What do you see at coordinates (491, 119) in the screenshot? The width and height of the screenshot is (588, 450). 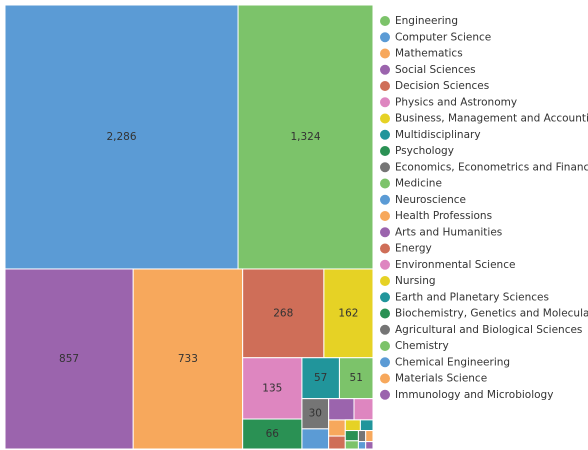 I see `legend-label: Business, Management and Accounting` at bounding box center [491, 119].